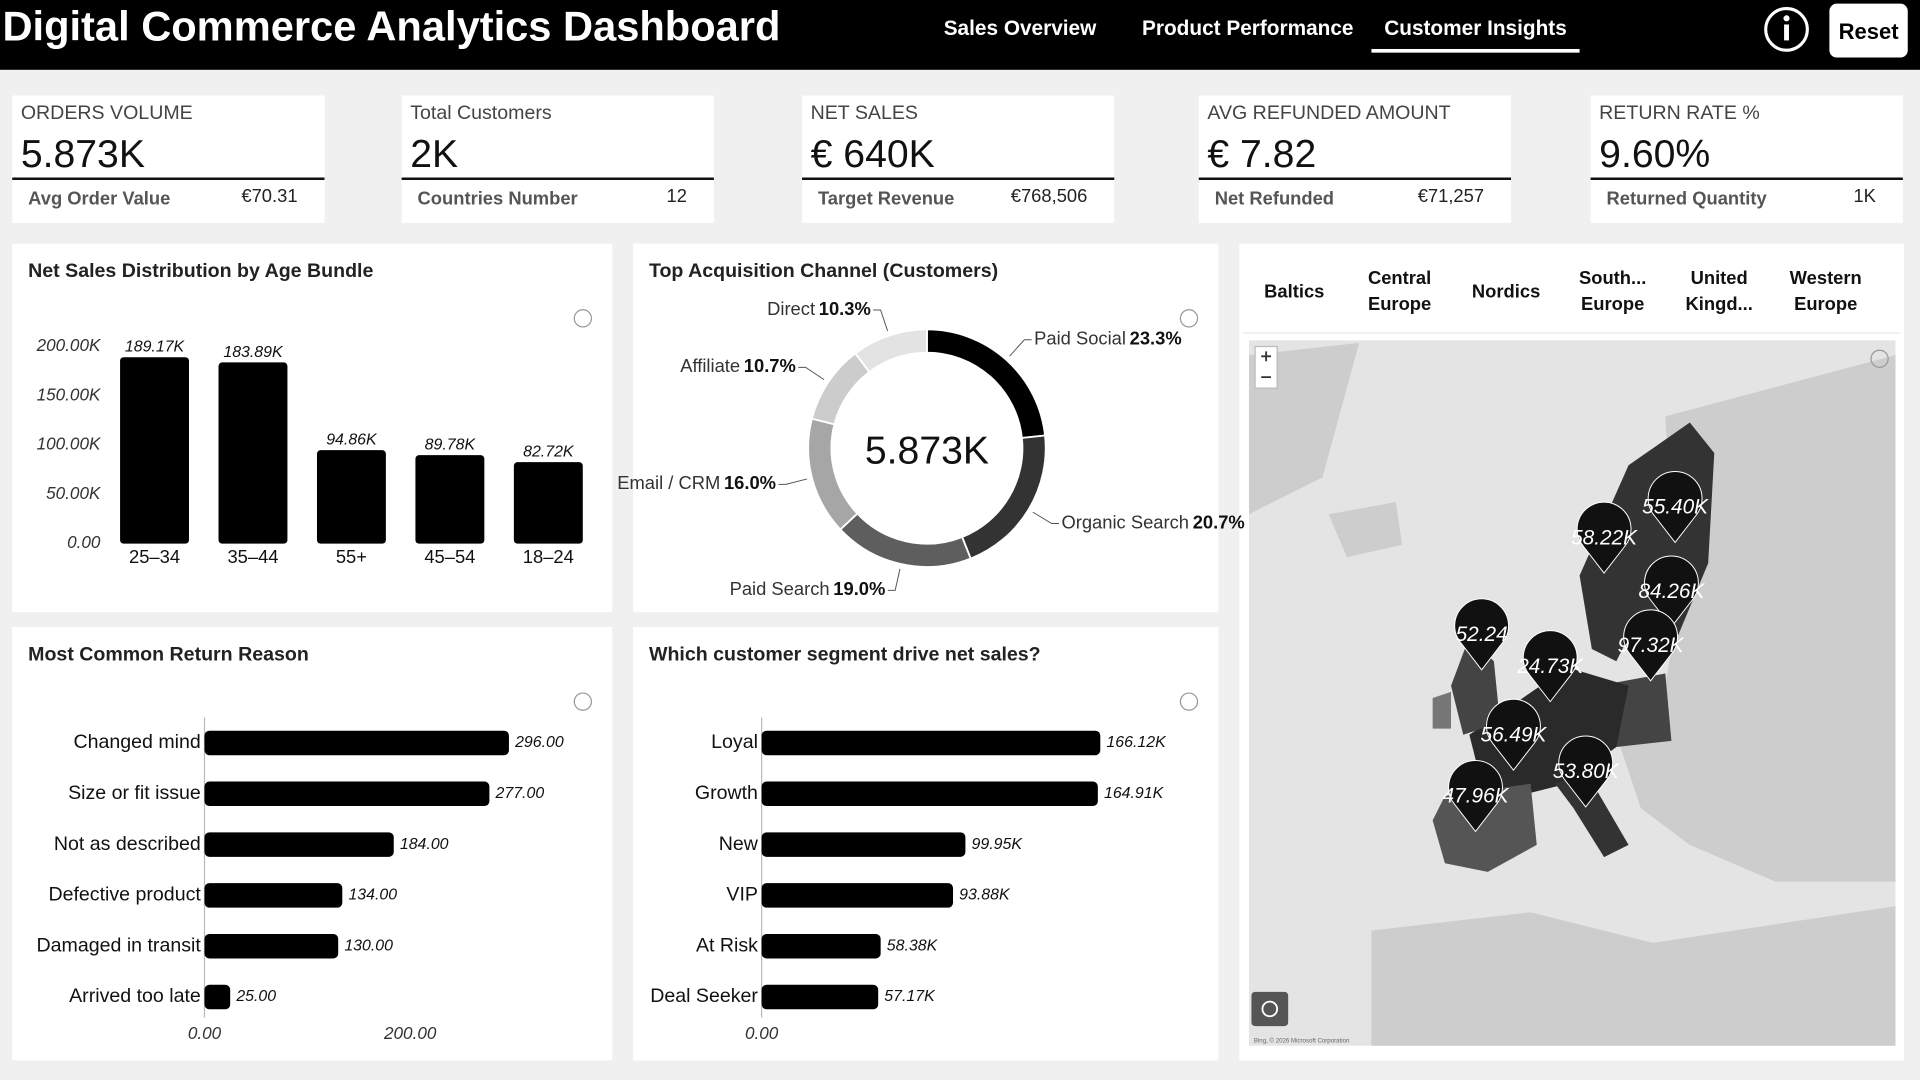 Image resolution: width=1920 pixels, height=1080 pixels. Describe the element at coordinates (168, 654) in the screenshot. I see `chart-title: Most Common Return Reason` at that location.